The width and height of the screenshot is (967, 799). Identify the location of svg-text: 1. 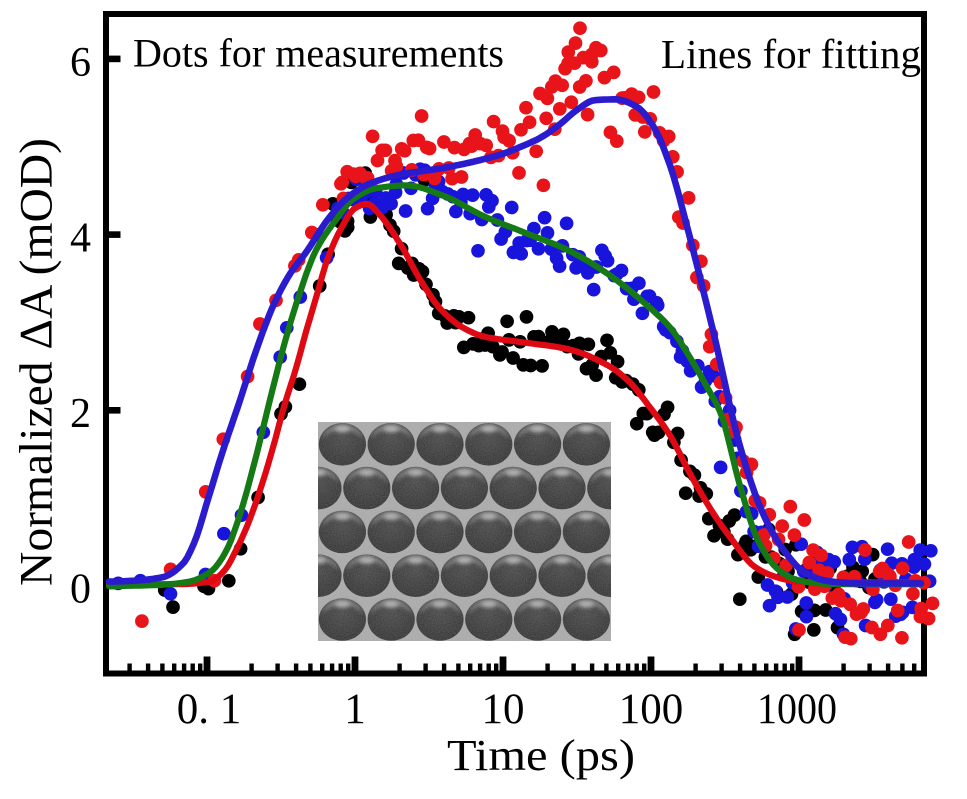
(355, 709).